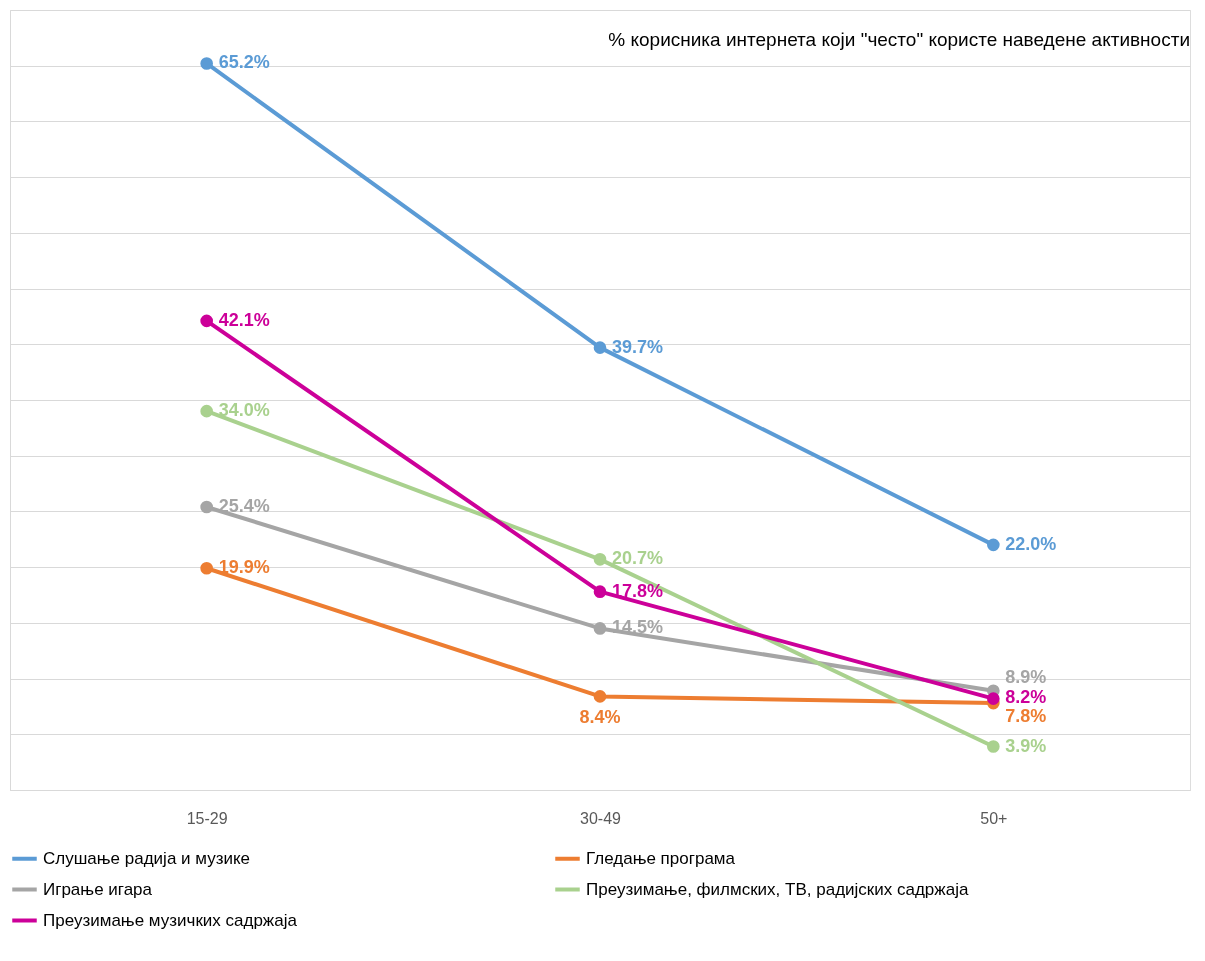 This screenshot has width=1205, height=961. What do you see at coordinates (244, 505) in the screenshot?
I see `data-label: 25.4%` at bounding box center [244, 505].